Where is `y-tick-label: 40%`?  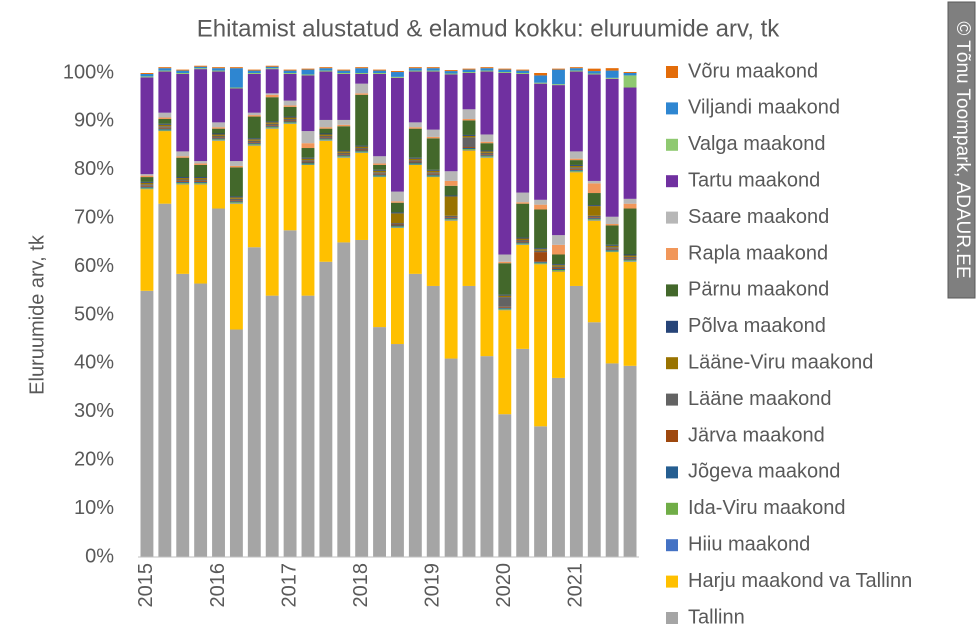
y-tick-label: 40% is located at coordinates (94, 363).